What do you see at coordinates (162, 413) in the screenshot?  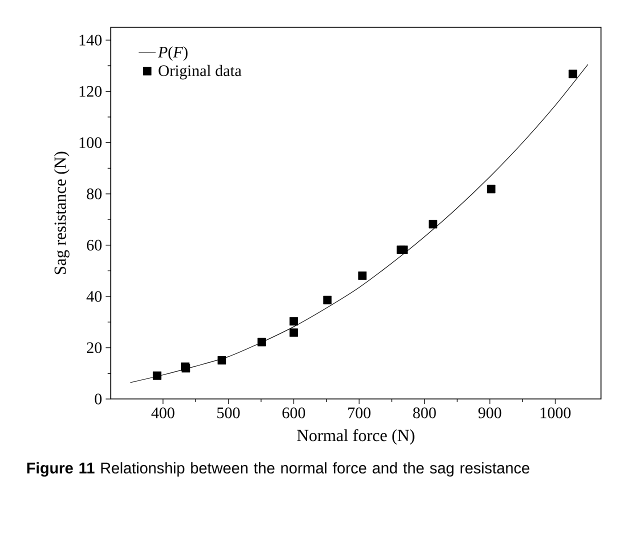 I see `x-tick-label: 400` at bounding box center [162, 413].